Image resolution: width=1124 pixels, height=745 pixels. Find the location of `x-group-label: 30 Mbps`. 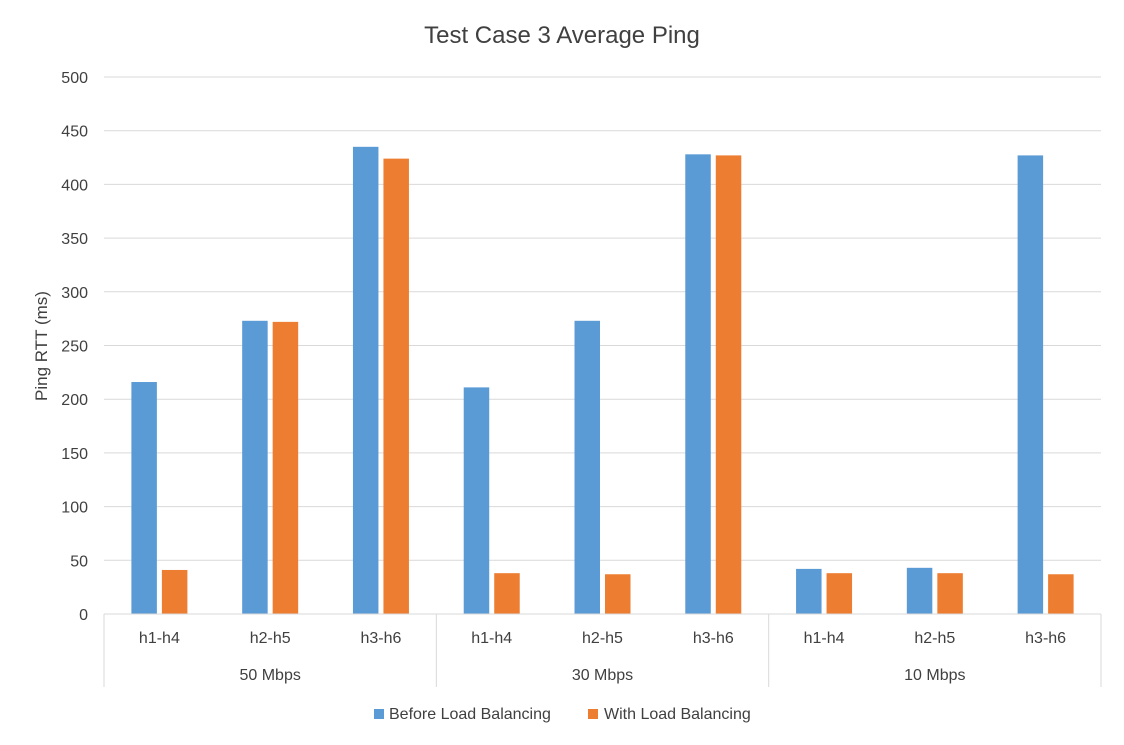

x-group-label: 30 Mbps is located at coordinates (602, 675).